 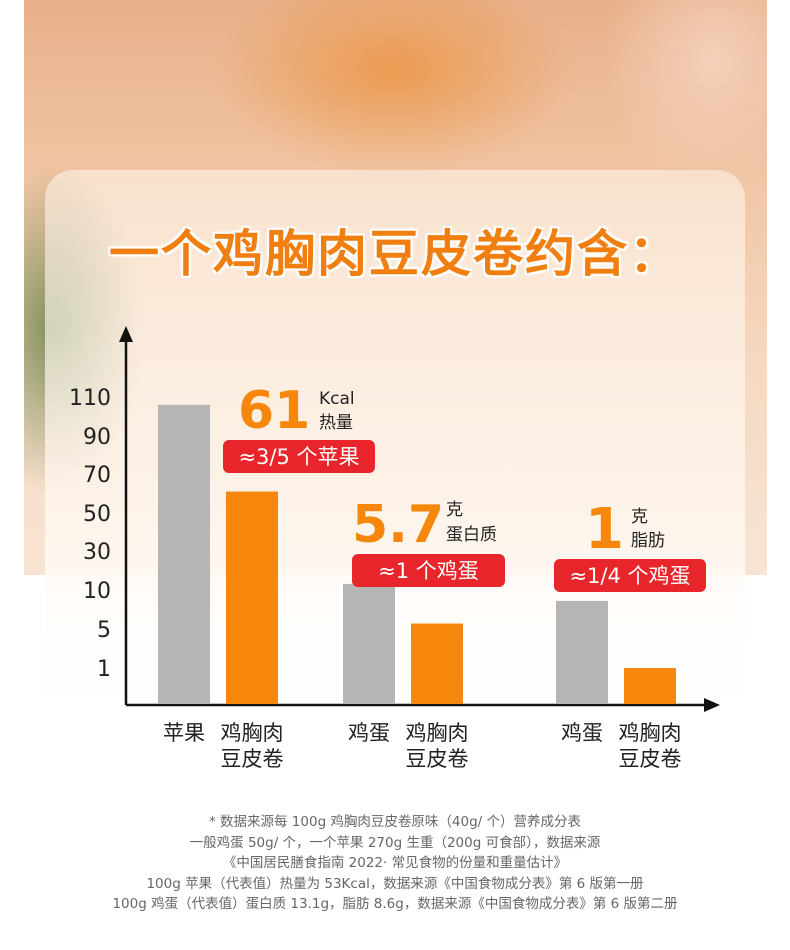 I want to click on x-label: 苹果, so click(x=184, y=733).